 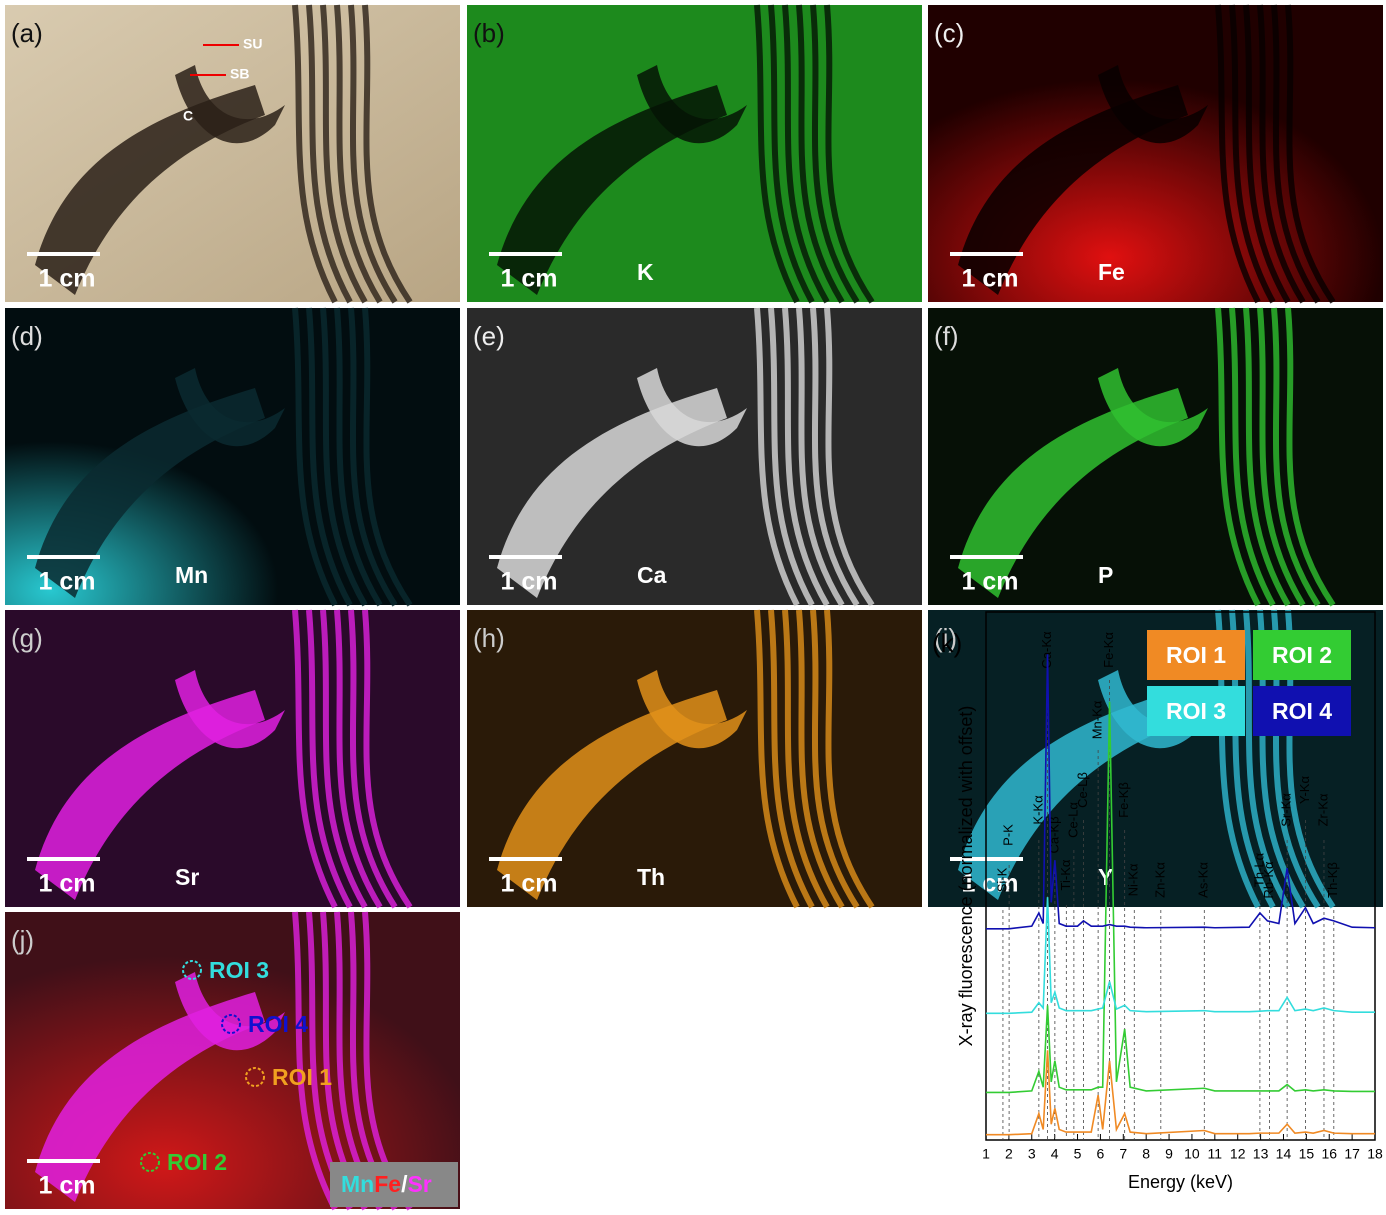 I want to click on peak-label: Fe-Kα, so click(x=1108, y=650).